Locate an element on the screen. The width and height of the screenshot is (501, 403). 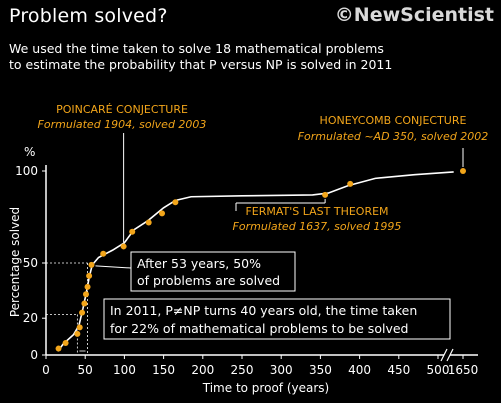
box-53-line-1: After 53 years, 50% is located at coordinates (199, 263).